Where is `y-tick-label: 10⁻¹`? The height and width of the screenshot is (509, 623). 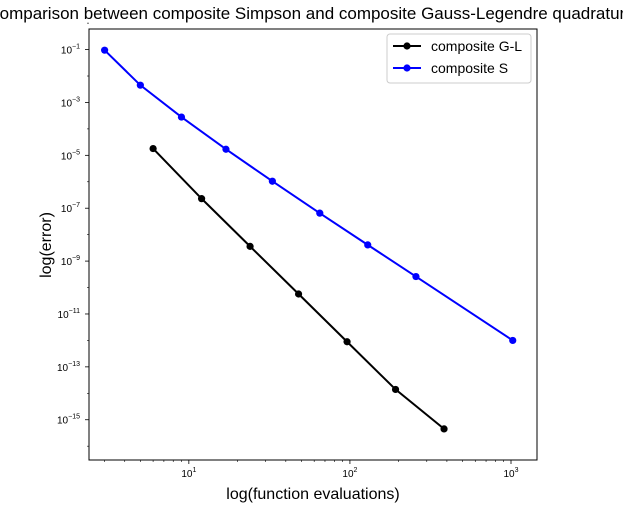
y-tick-label: 10⁻¹ is located at coordinates (70, 50).